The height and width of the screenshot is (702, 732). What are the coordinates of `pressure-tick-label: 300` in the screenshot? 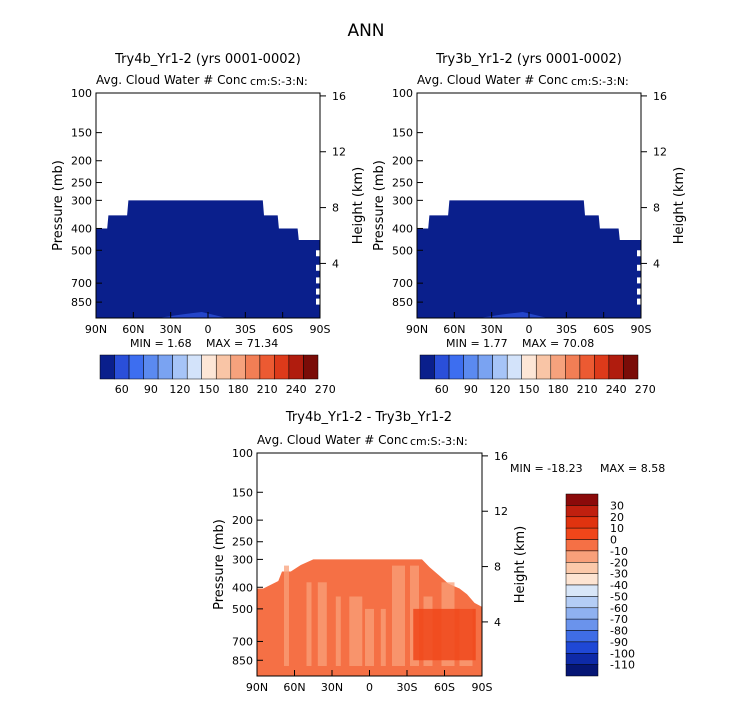 It's located at (81, 200).